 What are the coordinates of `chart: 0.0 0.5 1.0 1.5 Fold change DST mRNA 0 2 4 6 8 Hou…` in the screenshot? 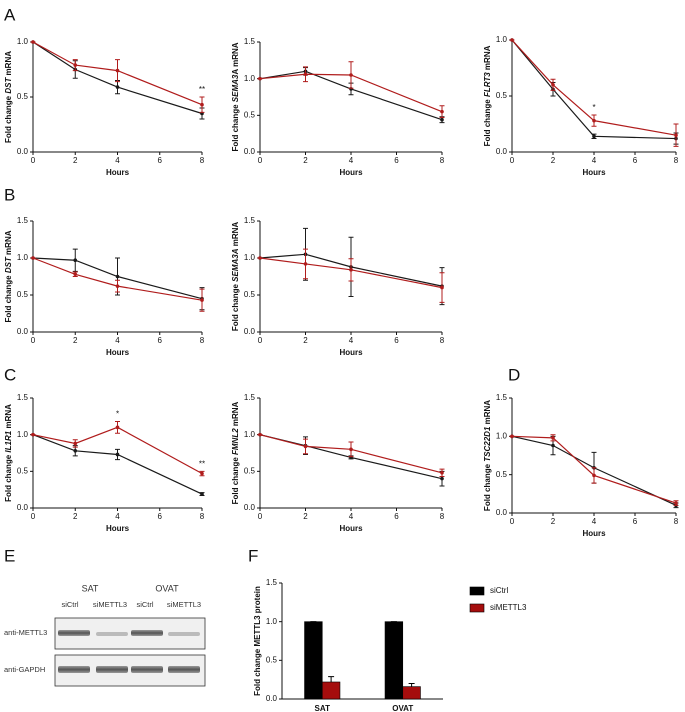 It's located at (104, 286).